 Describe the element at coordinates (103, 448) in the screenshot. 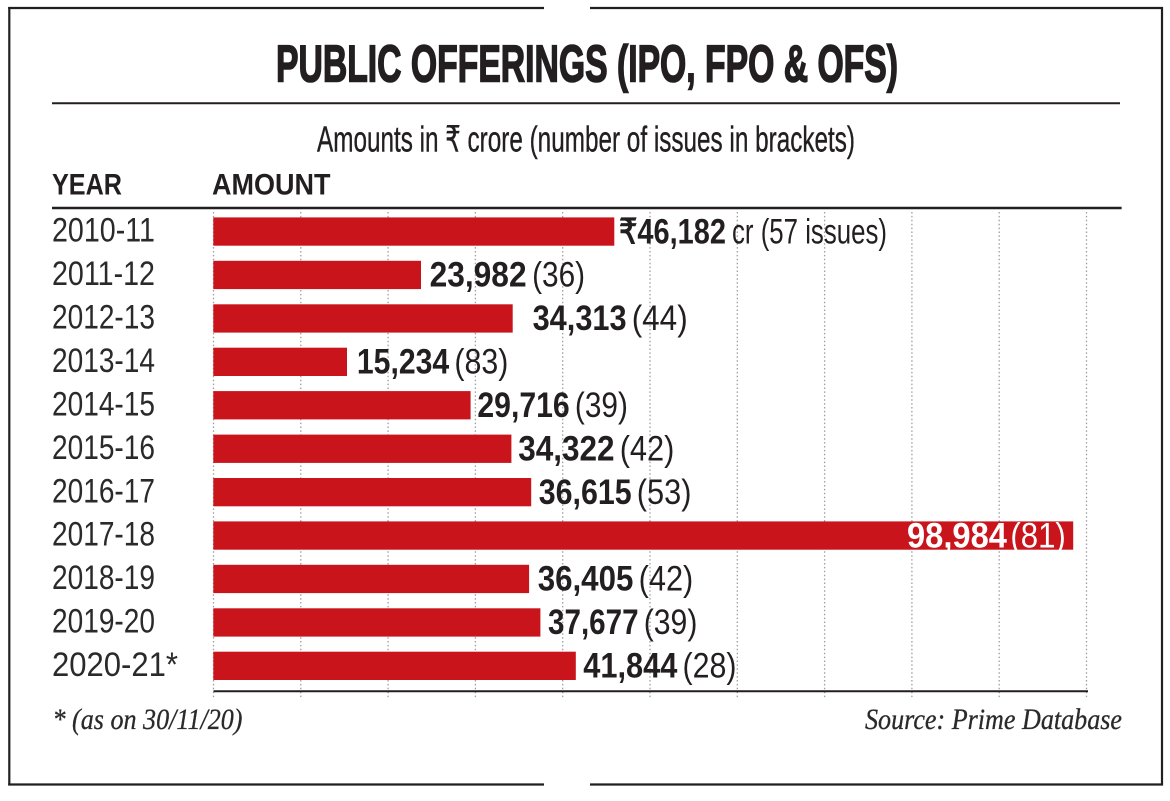

I see `svg-text: 2015-16` at that location.